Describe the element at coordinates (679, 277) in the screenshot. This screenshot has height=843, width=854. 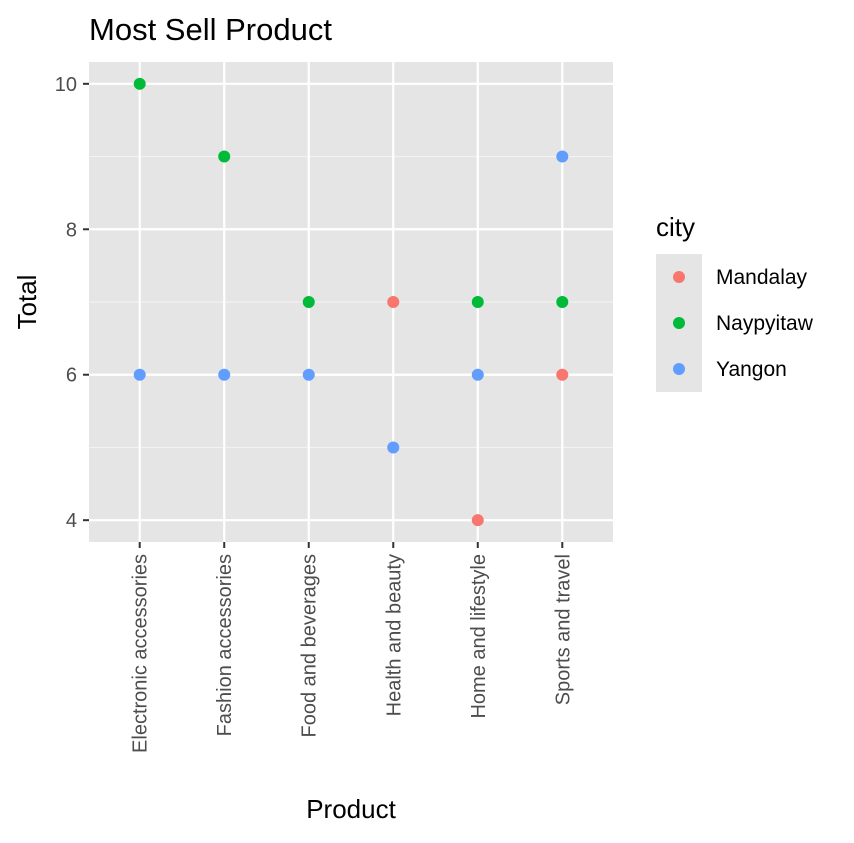
I see `legend-key-mandalay` at that location.